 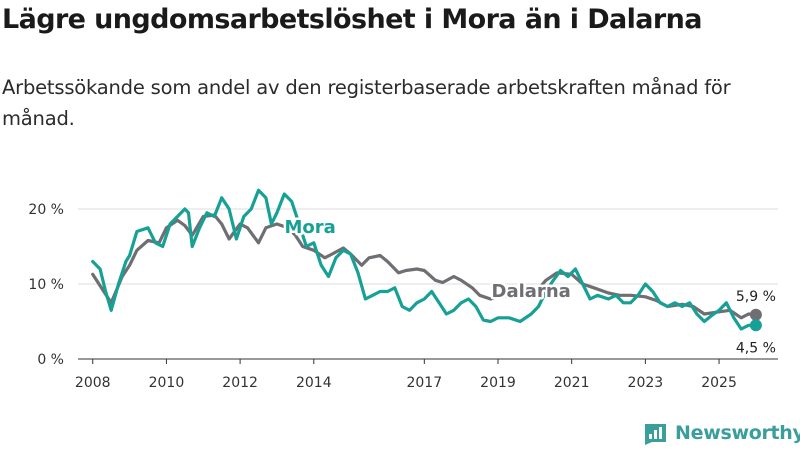 I want to click on y-tick-label: 20 %, so click(x=46, y=210).